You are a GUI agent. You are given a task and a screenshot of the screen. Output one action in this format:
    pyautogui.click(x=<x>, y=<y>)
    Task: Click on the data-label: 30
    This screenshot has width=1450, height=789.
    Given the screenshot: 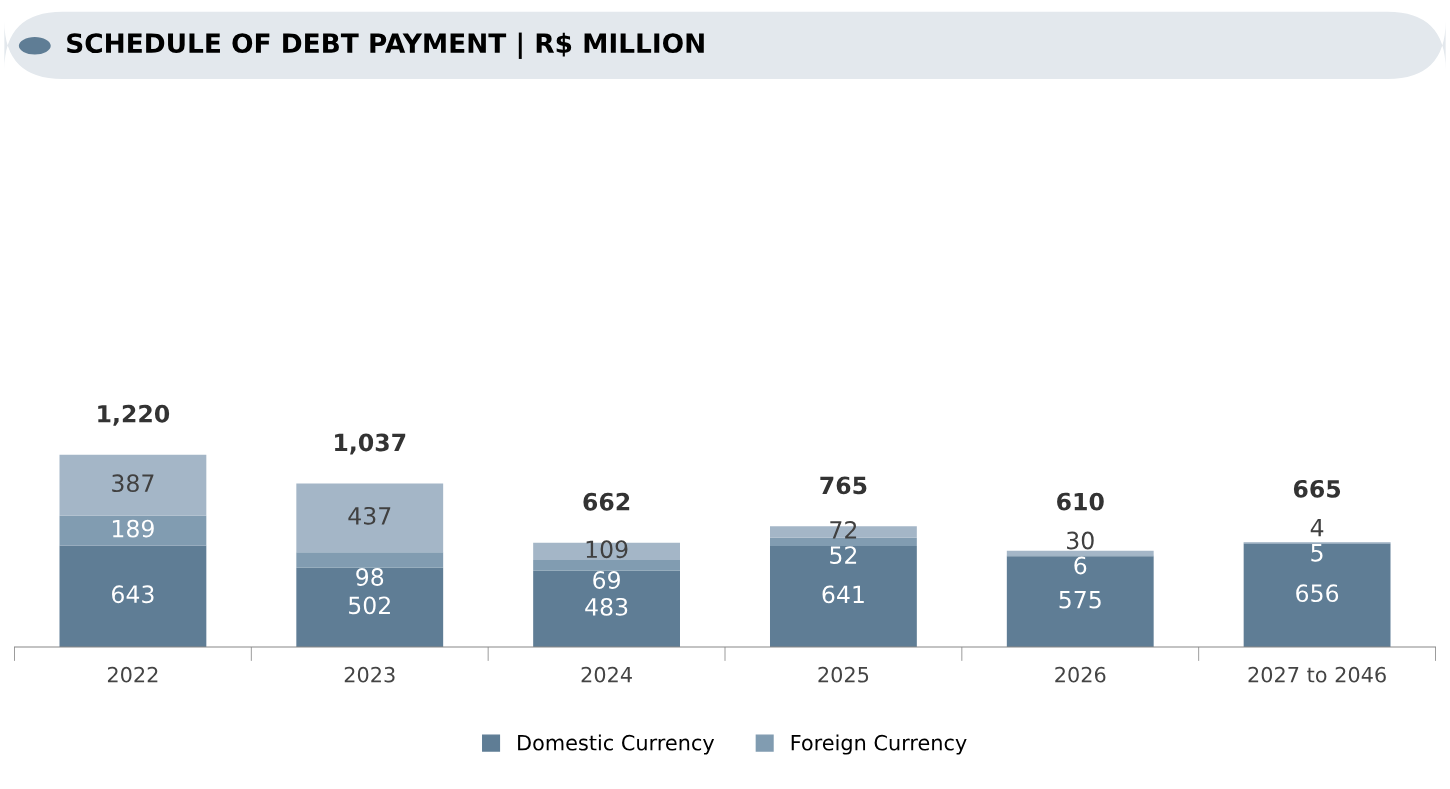 What is the action you would take?
    pyautogui.click(x=1080, y=540)
    